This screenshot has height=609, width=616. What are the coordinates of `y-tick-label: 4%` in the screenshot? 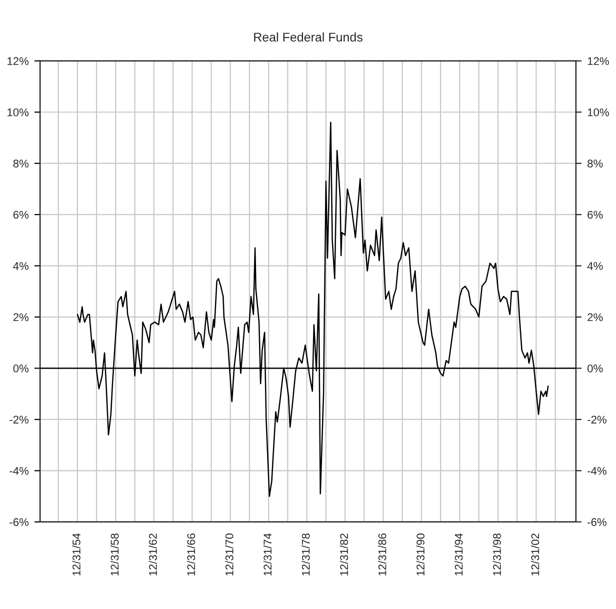 It's located at (21, 266).